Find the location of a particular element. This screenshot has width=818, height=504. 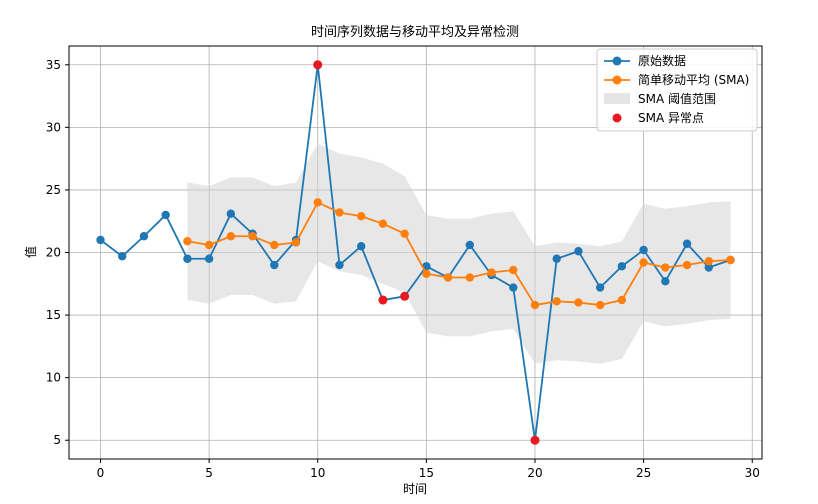

legend-swatch-raw-marker is located at coordinates (617, 61).